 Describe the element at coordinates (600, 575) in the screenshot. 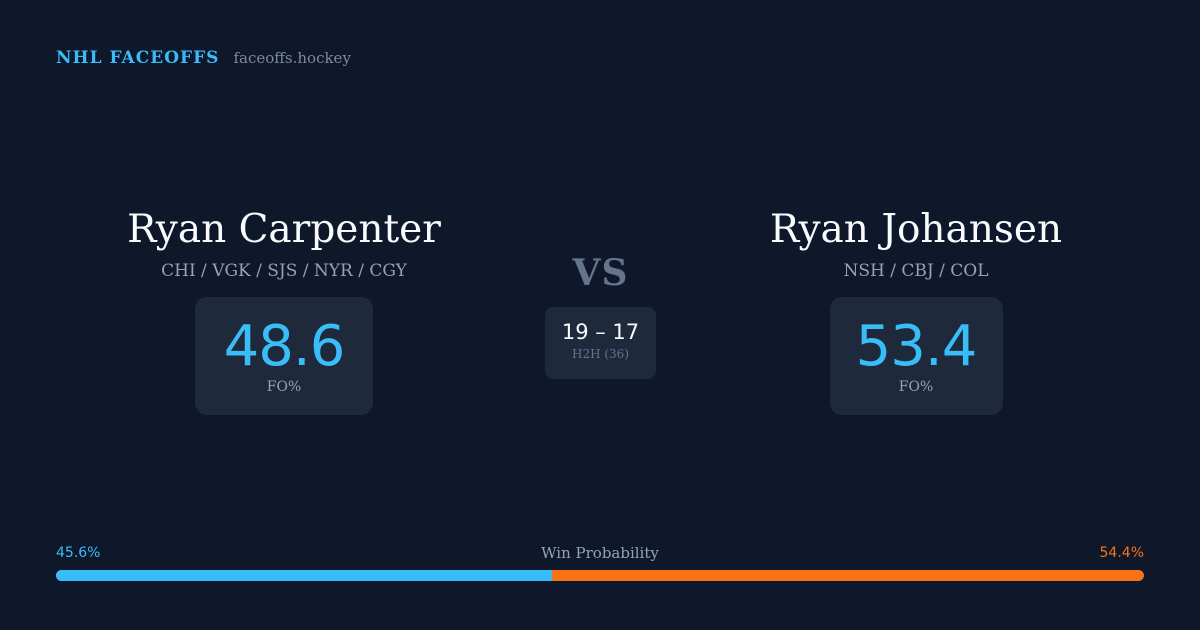

I see `win-probability-bar` at that location.